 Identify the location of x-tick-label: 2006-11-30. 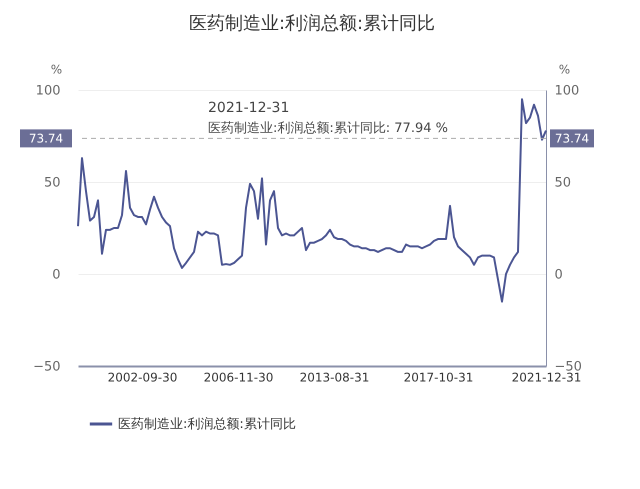
(239, 377).